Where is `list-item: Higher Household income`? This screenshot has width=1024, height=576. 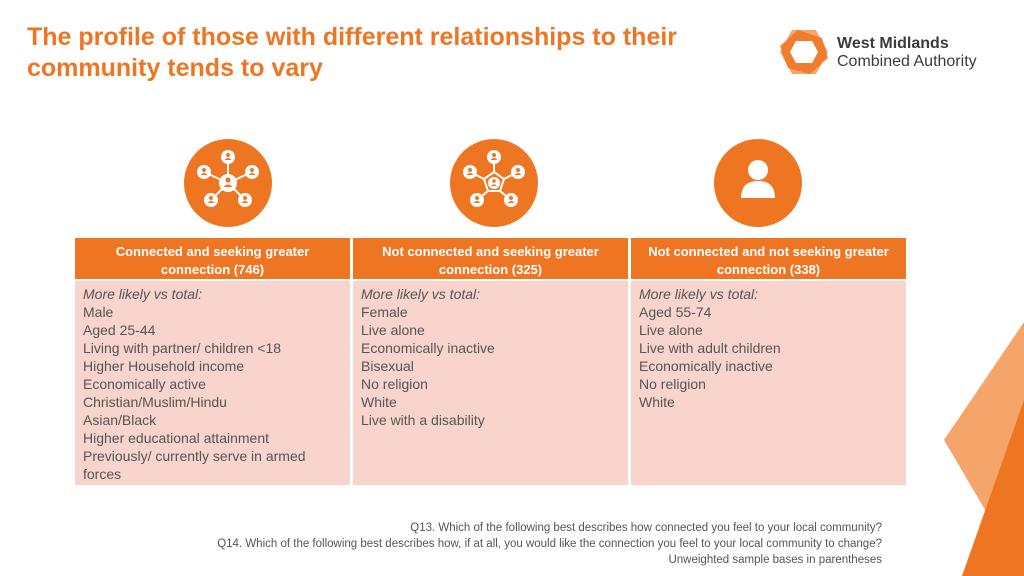 list-item: Higher Household income is located at coordinates (164, 366).